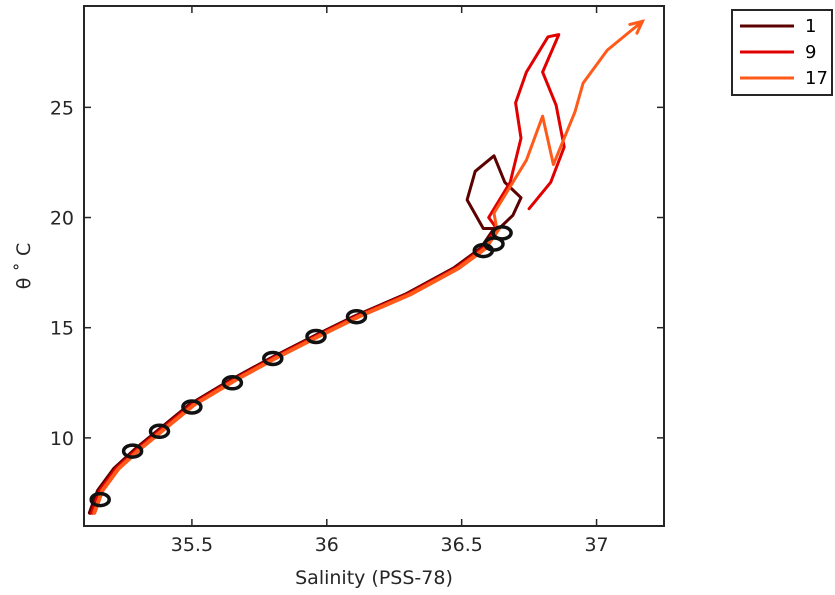 This screenshot has width=835, height=595. Describe the element at coordinates (62, 329) in the screenshot. I see `y-tick-label: 15` at that location.